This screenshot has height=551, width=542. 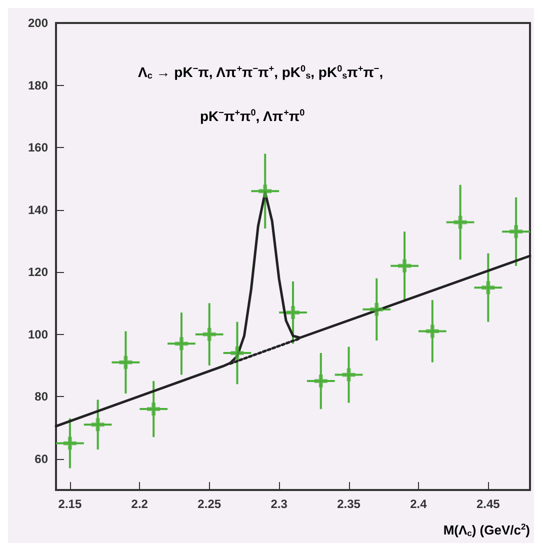 I want to click on x-tick-label: 2.2, so click(x=139, y=504).